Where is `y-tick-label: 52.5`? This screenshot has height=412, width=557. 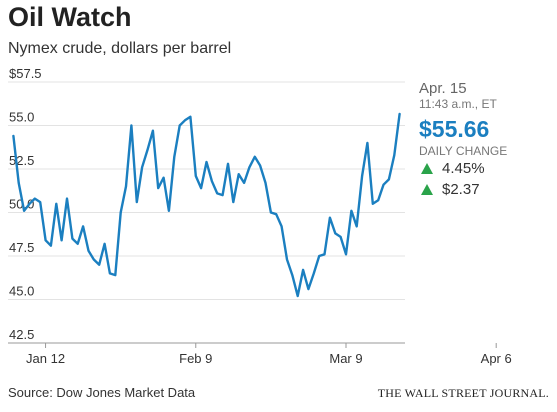
y-tick-label: 52.5 is located at coordinates (21, 160).